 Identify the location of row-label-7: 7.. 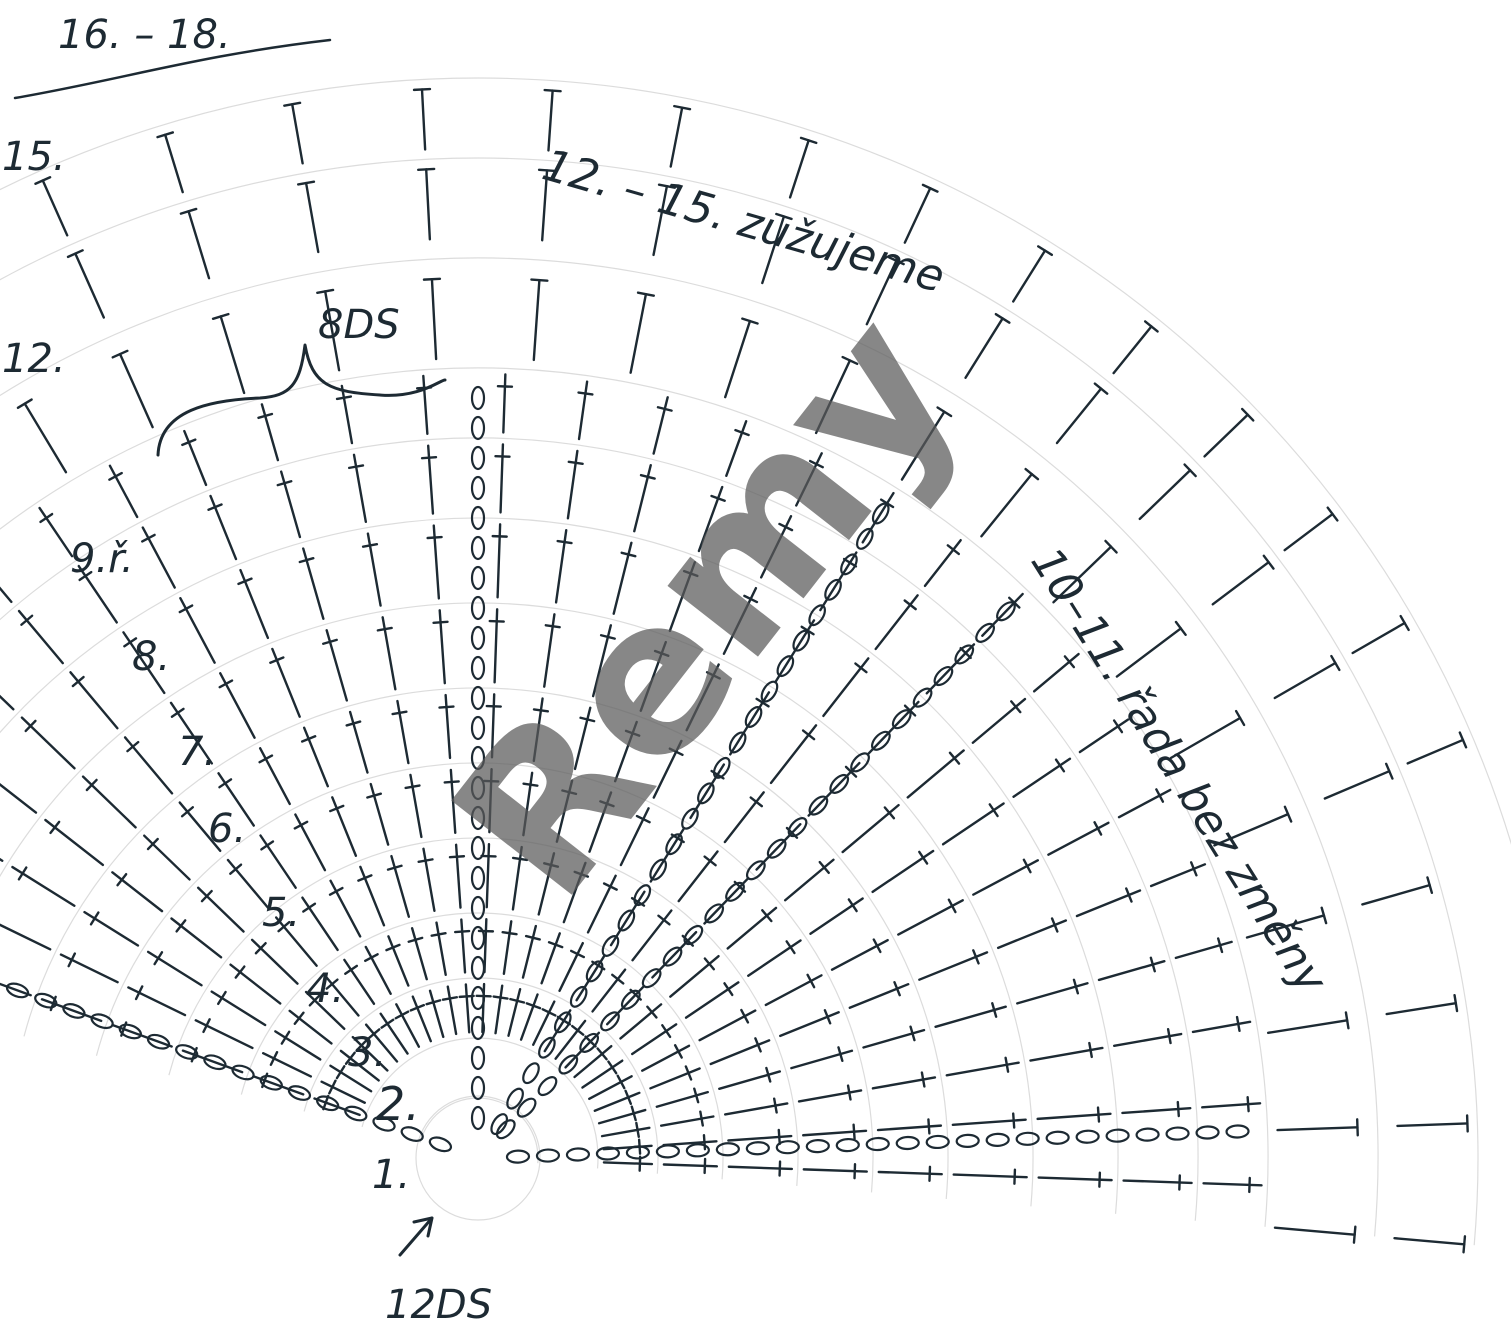
(197, 752).